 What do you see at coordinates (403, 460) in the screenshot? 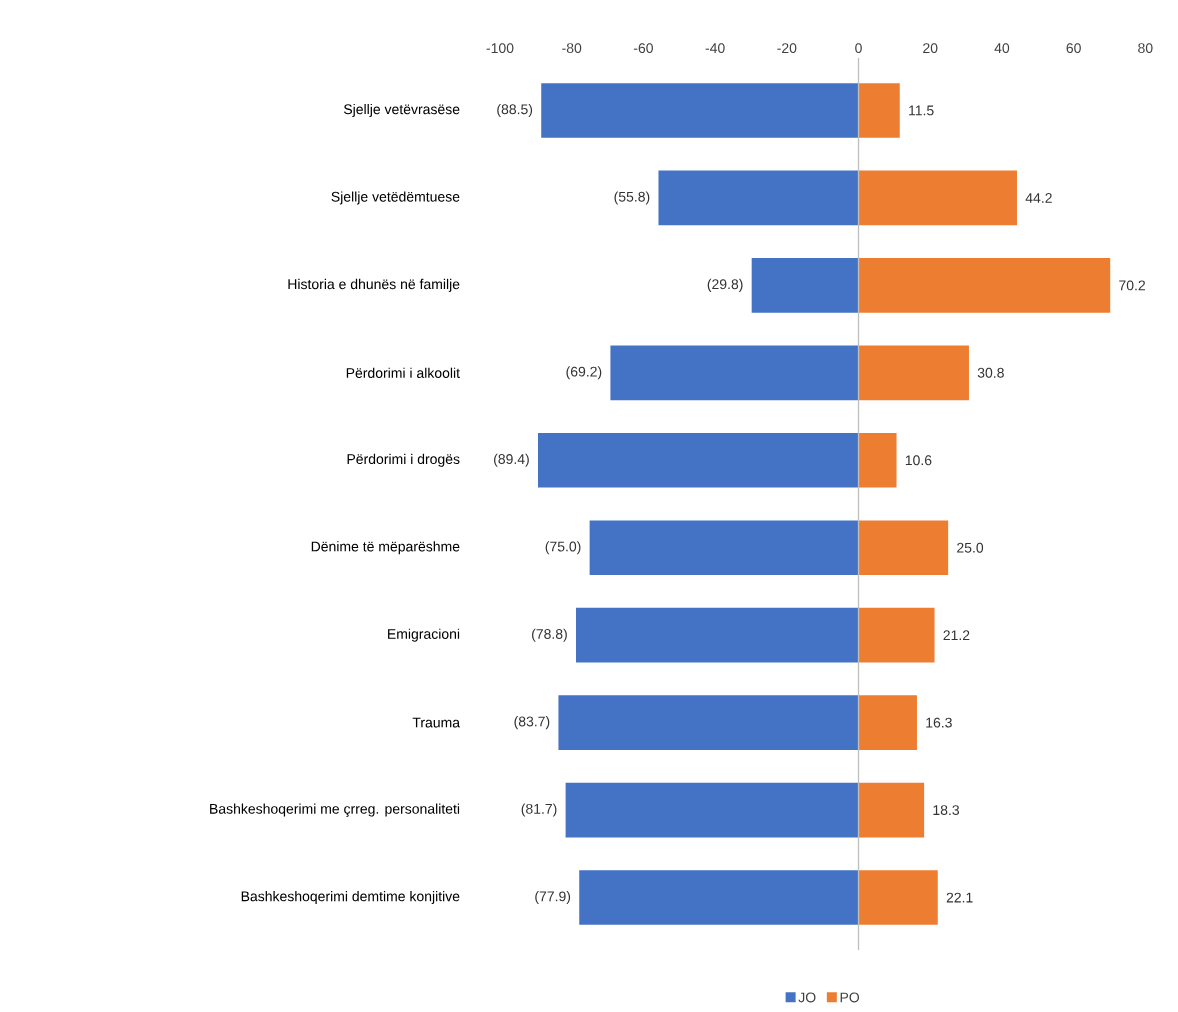
I see `y-tick-label: Përdorimi i drogës` at bounding box center [403, 460].